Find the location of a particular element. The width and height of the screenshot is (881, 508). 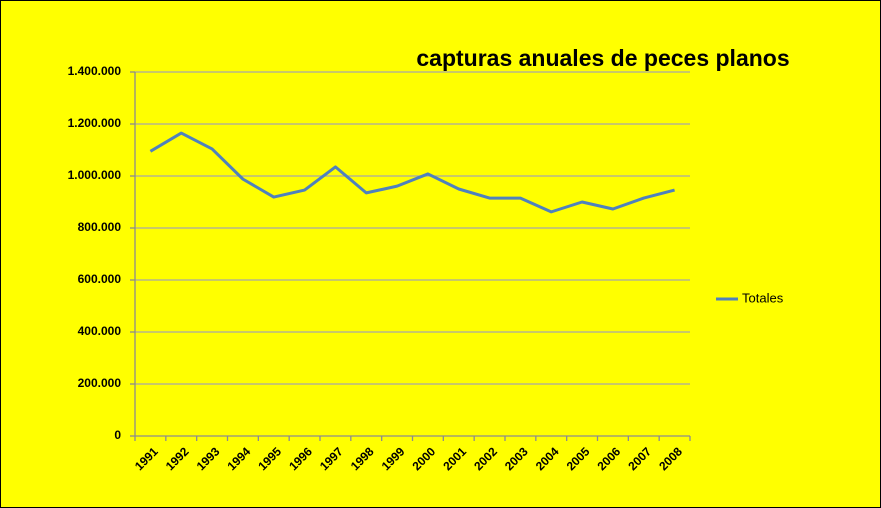

y-tick-label: 400.000 is located at coordinates (100, 331).